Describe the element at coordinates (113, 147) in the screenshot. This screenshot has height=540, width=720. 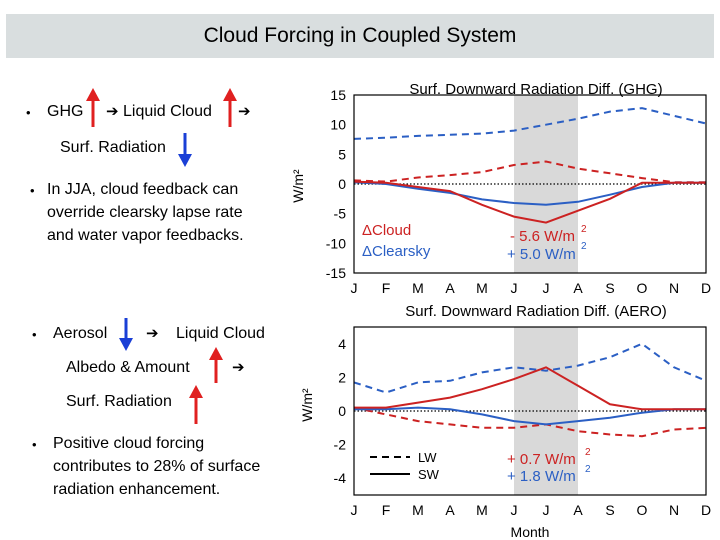
I see `surf-radiation-label-1: Surf. Radiation` at that location.